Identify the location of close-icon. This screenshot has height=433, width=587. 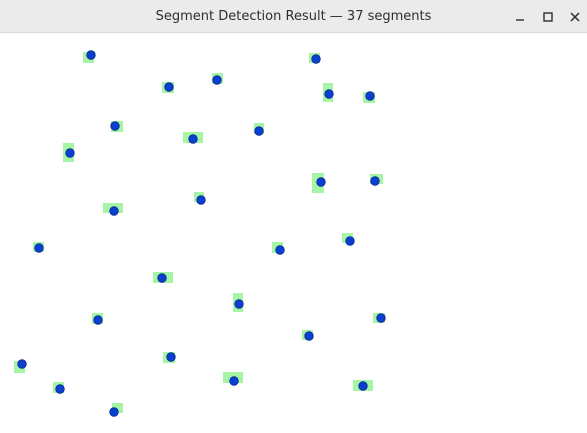
(575, 17).